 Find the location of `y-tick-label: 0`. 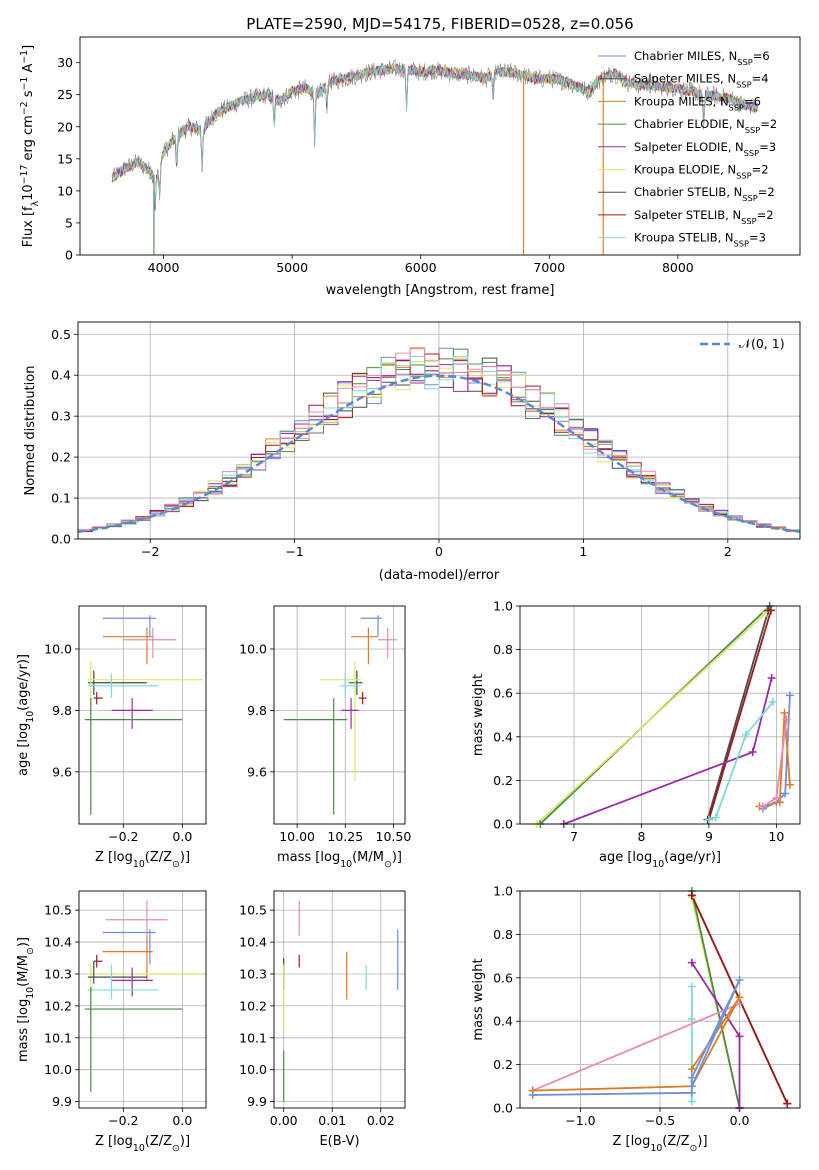

y-tick-label: 0 is located at coordinates (69, 255).